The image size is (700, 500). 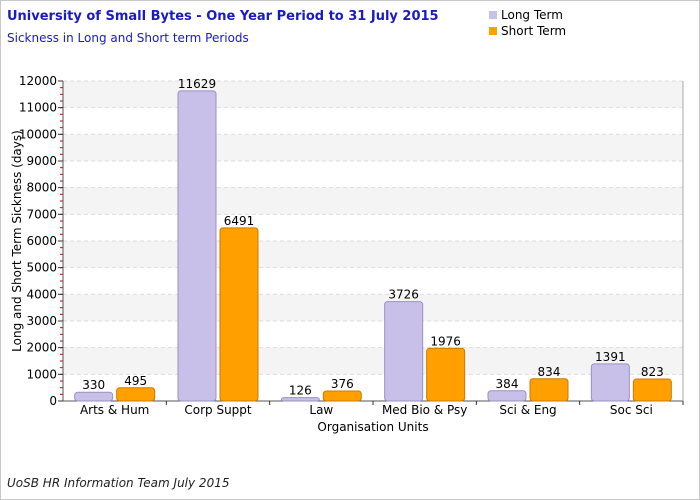 I want to click on data-label-long-term-med-bio-psy: 3726, so click(x=403, y=295).